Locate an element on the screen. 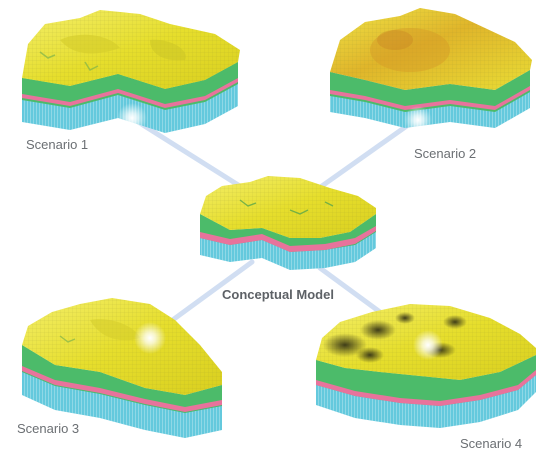 The width and height of the screenshot is (540, 457). conceptual-model-block is located at coordinates (288, 223).